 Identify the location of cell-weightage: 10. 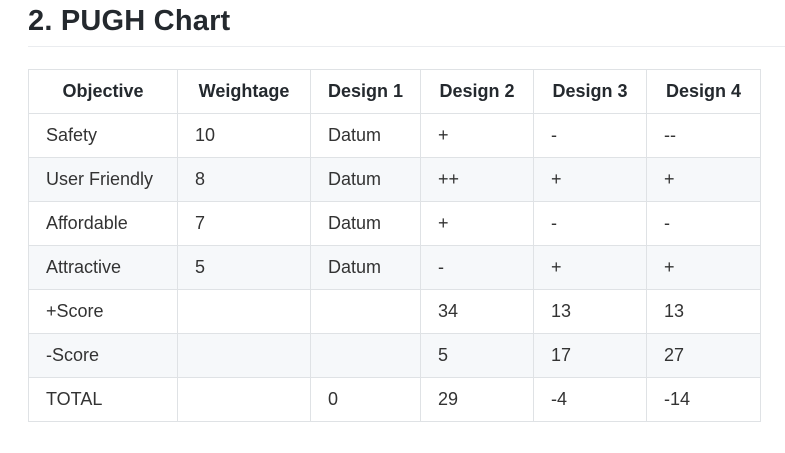
(244, 135).